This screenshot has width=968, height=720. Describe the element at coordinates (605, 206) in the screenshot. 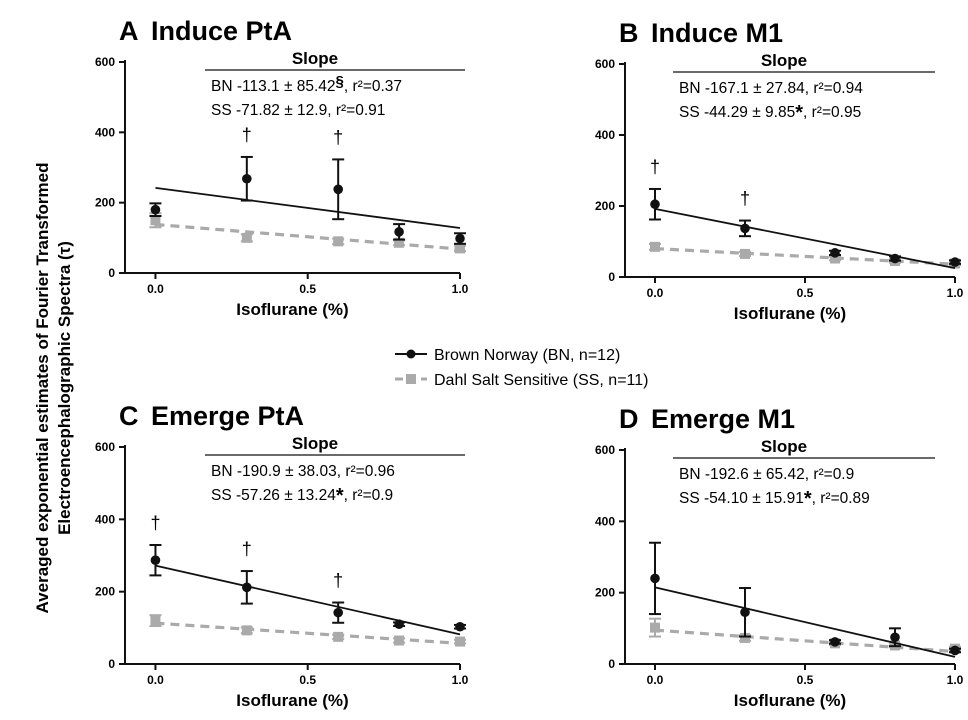

I see `panel-b-ytick-label: 200` at that location.